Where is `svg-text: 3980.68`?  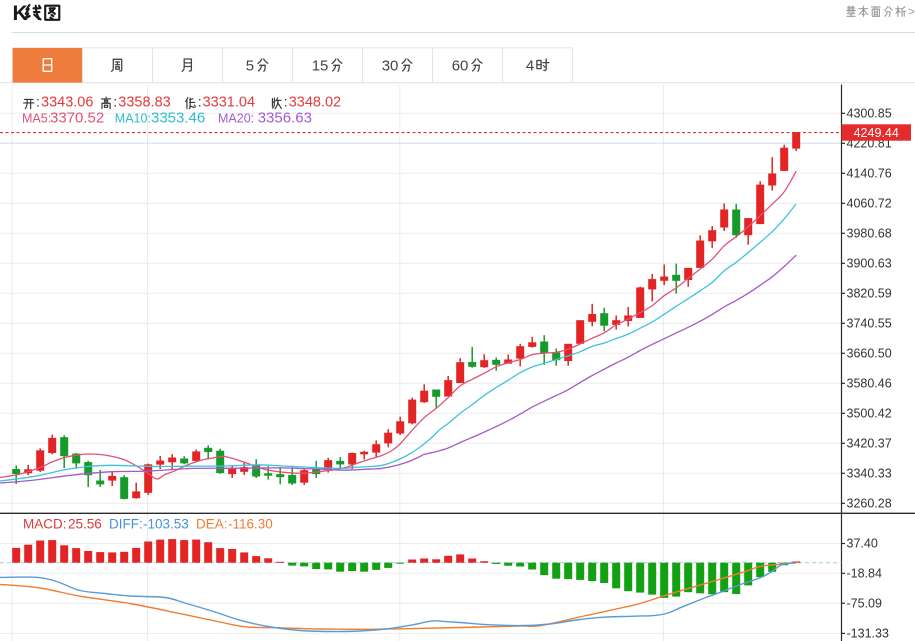
svg-text: 3980.68 is located at coordinates (869, 234).